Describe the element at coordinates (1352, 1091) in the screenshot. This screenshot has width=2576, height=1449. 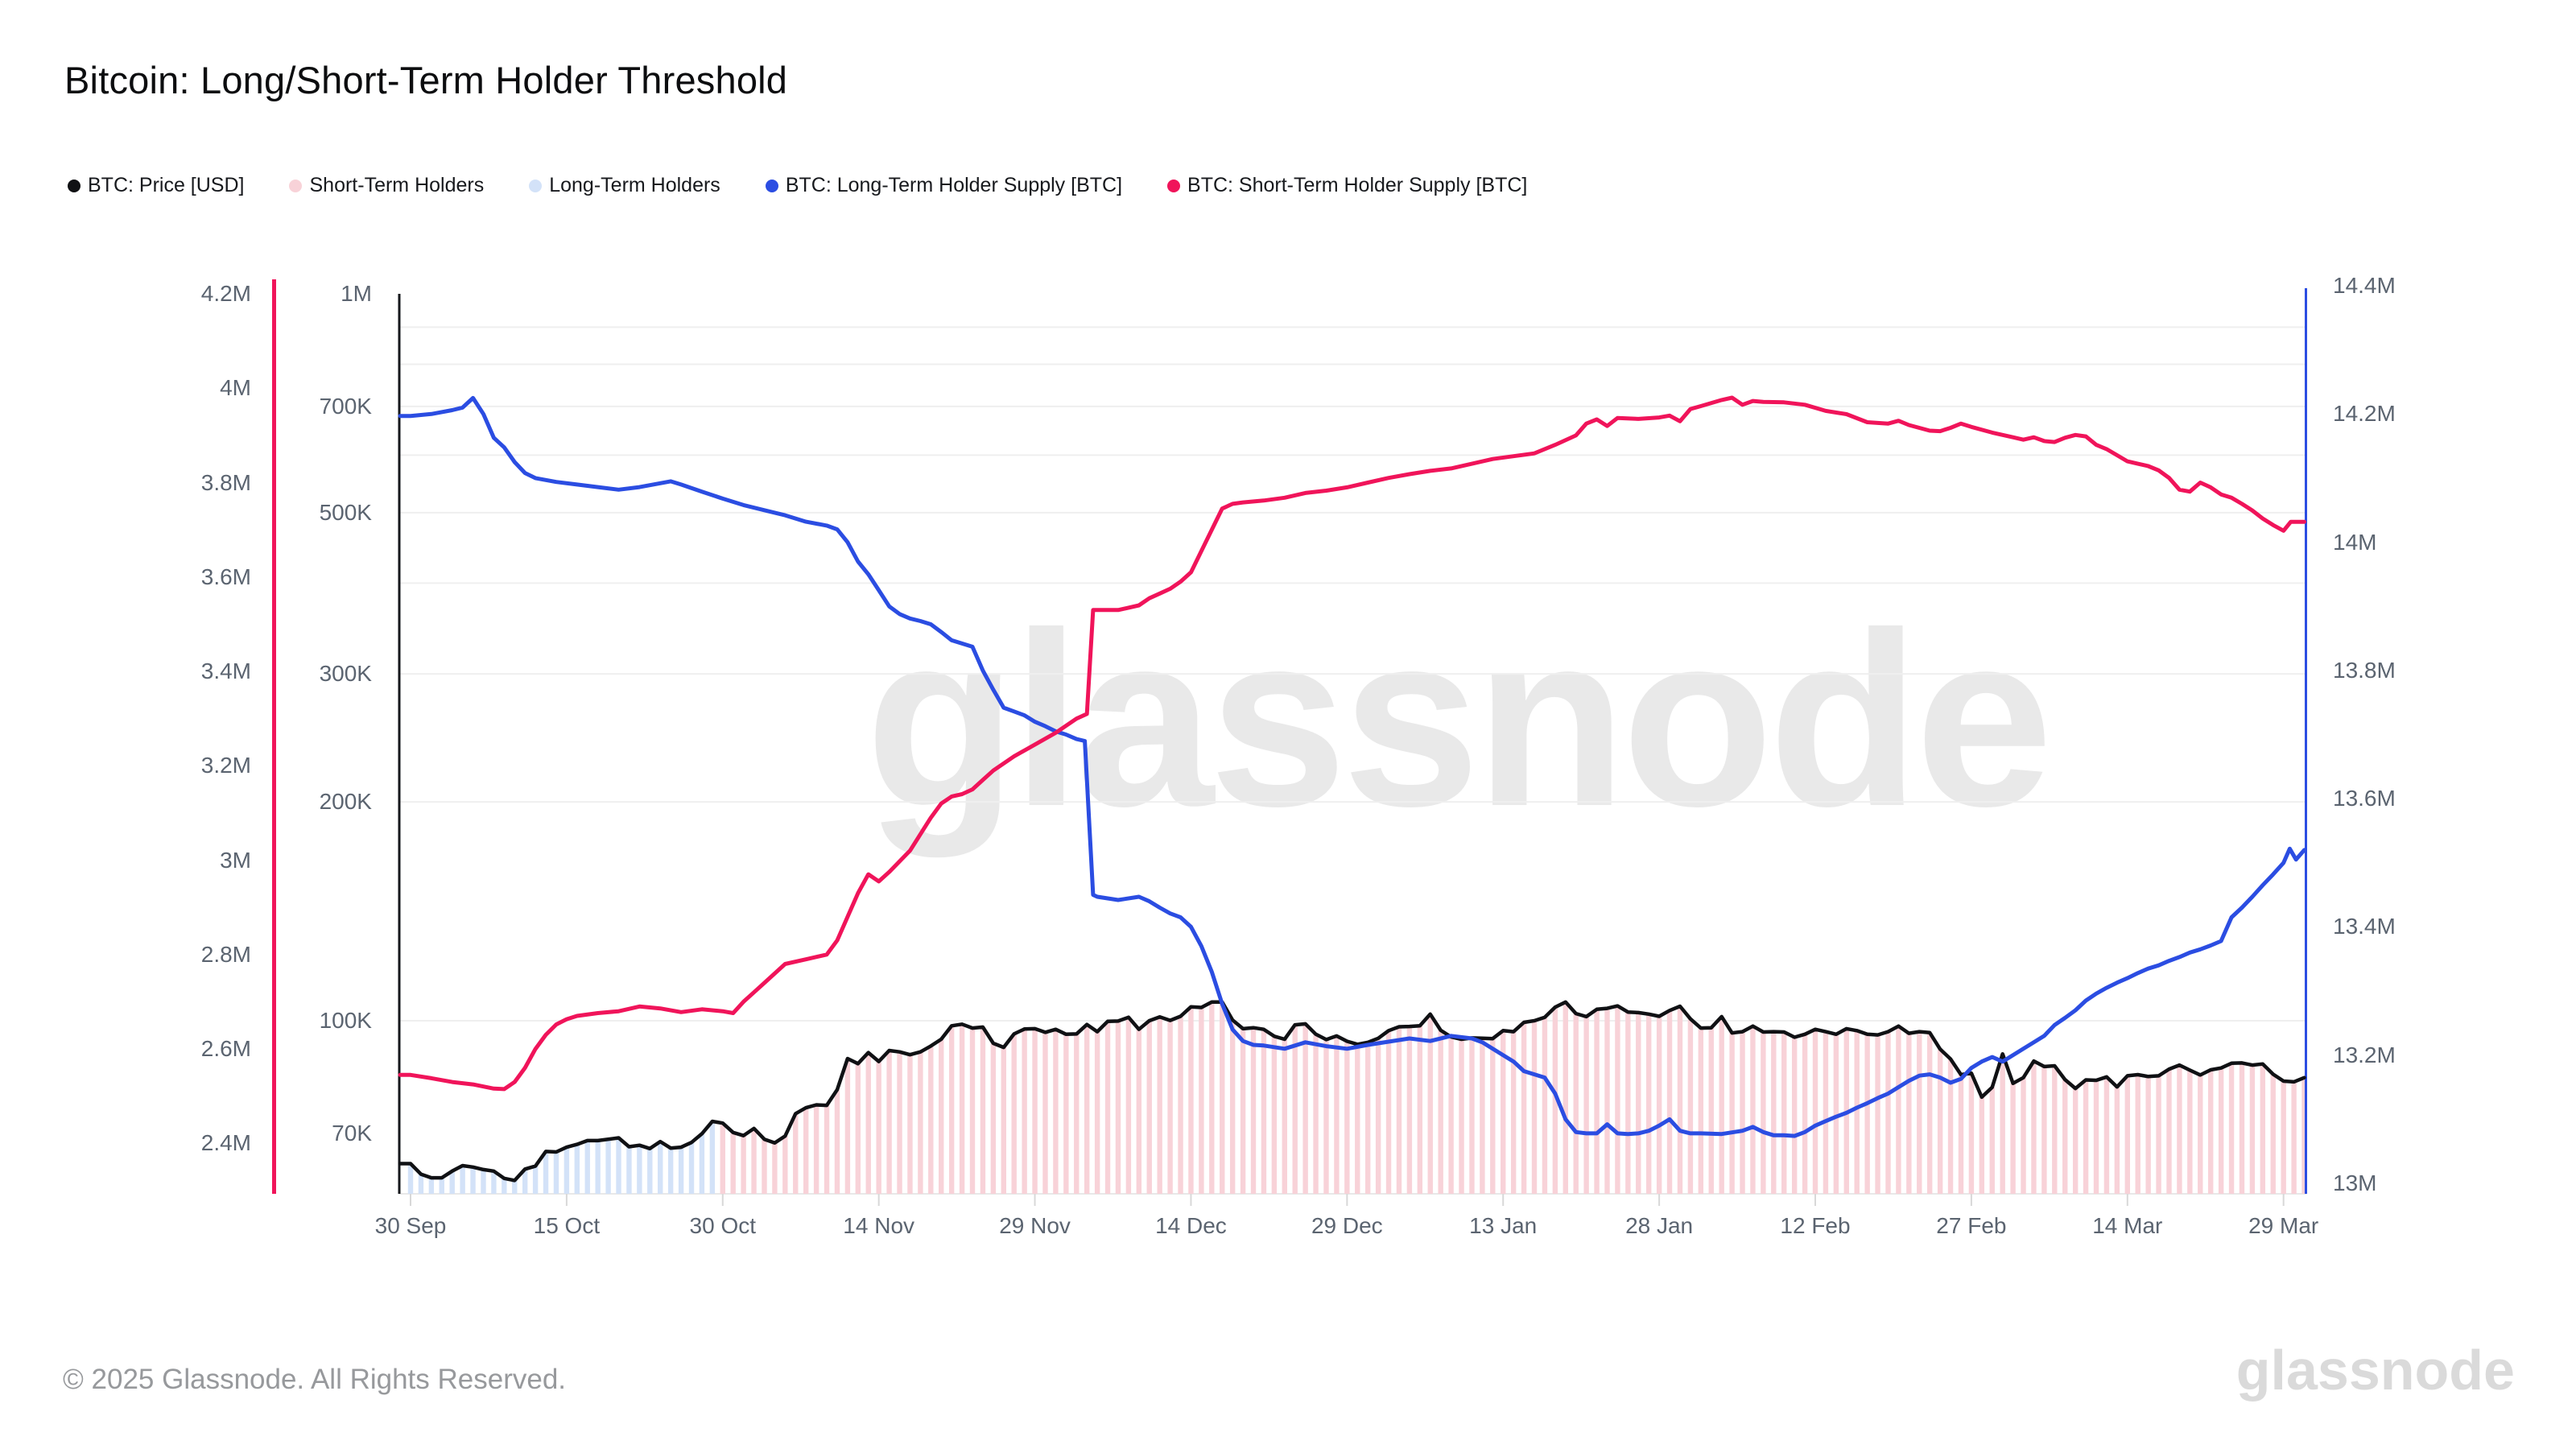
I see `btc-price-line` at that location.